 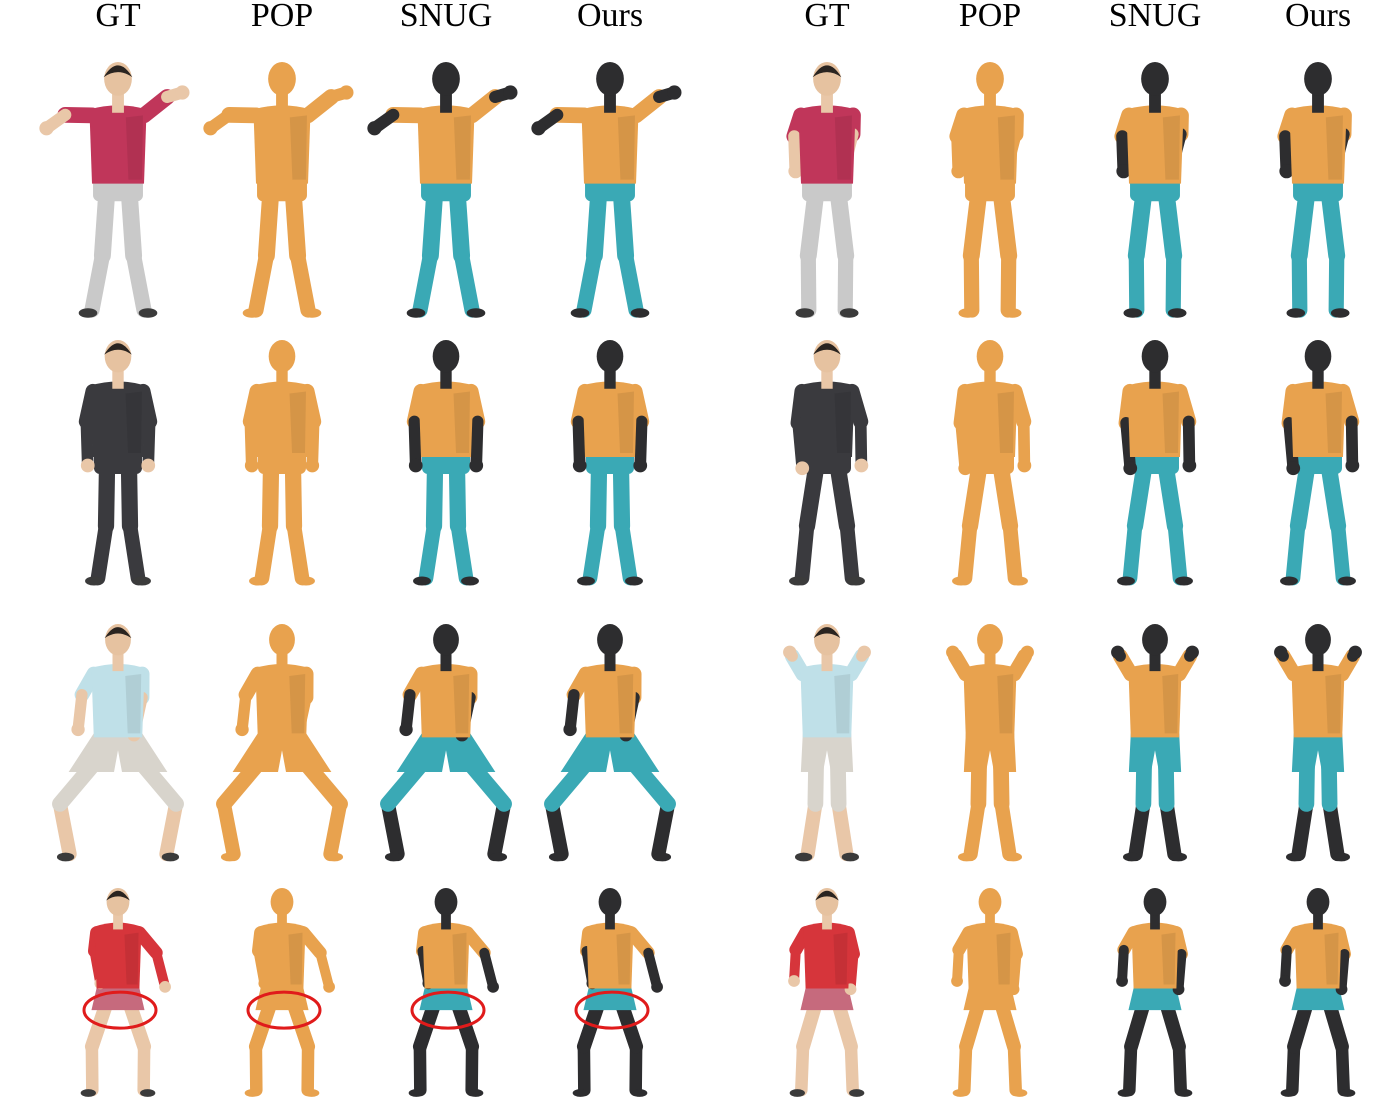 I want to click on figure-right-row2-pop, so click(x=992, y=463).